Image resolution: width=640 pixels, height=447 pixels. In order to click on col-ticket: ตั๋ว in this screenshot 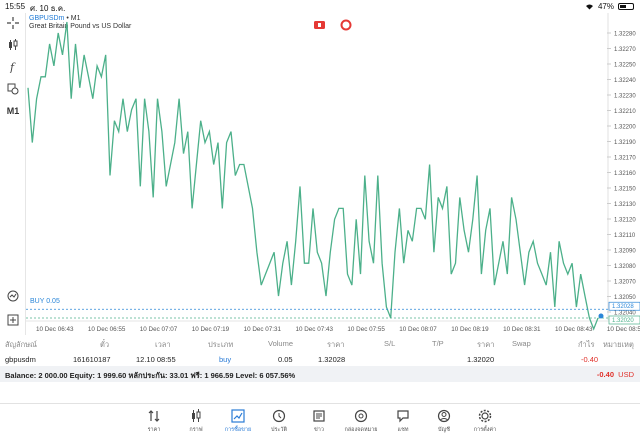, I will do `click(105, 344)`.